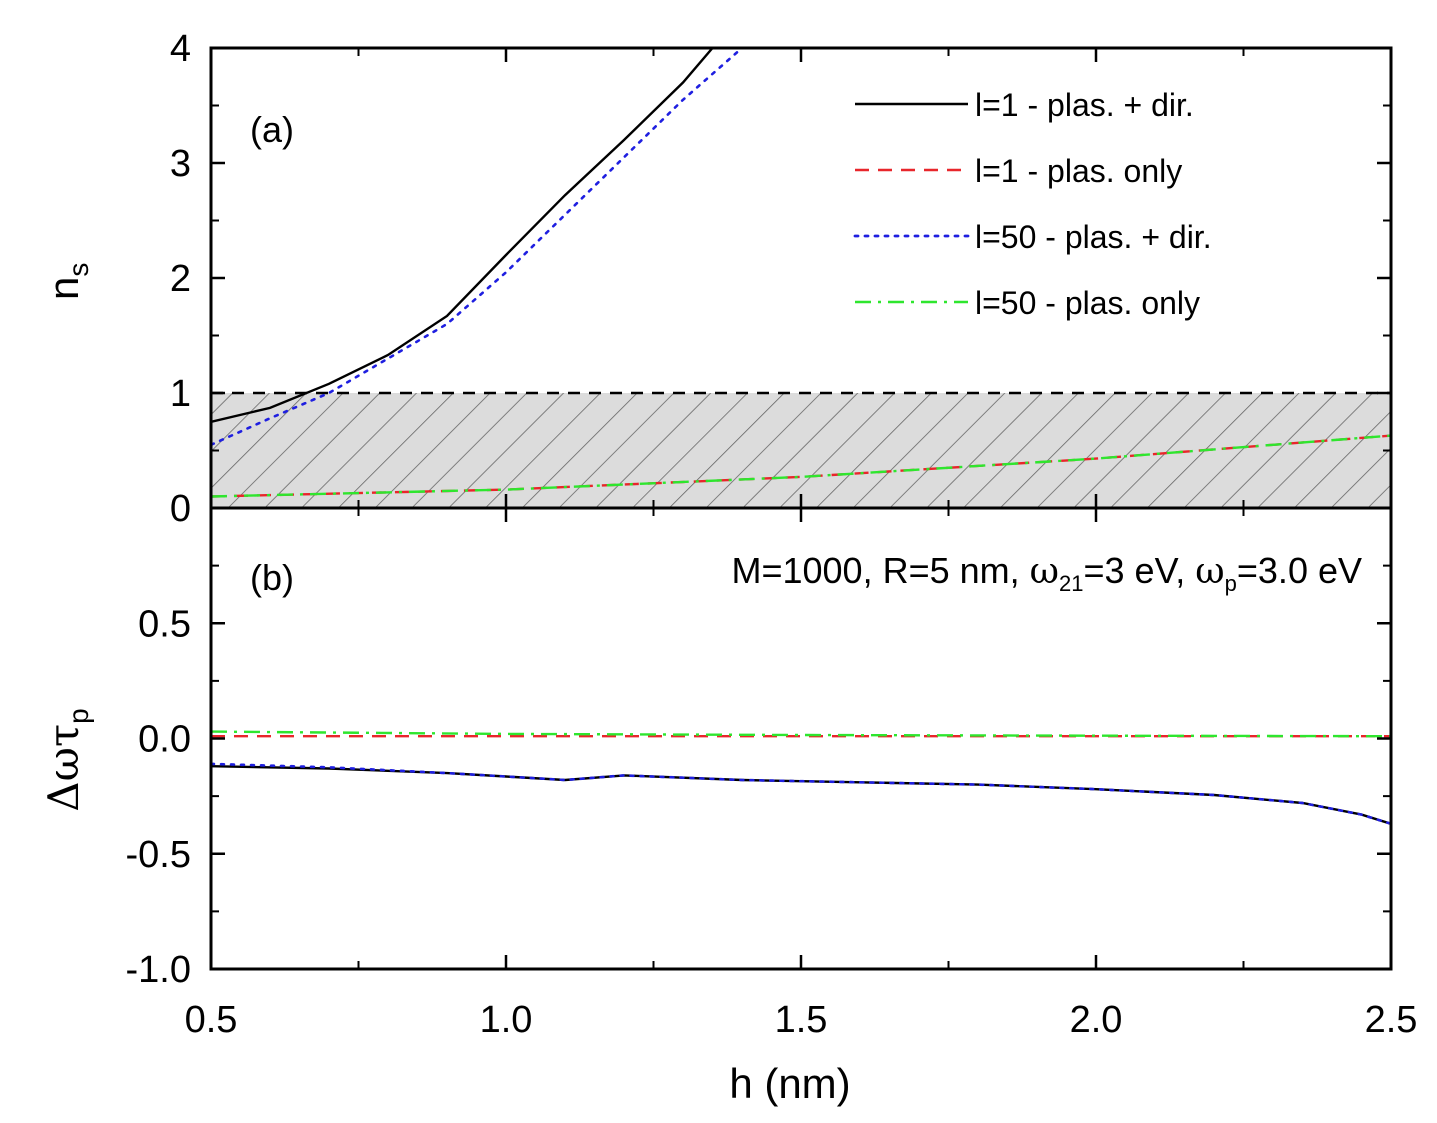 The height and width of the screenshot is (1123, 1437). What do you see at coordinates (789, 1083) in the screenshot?
I see `x-axis-title: h (nm)` at bounding box center [789, 1083].